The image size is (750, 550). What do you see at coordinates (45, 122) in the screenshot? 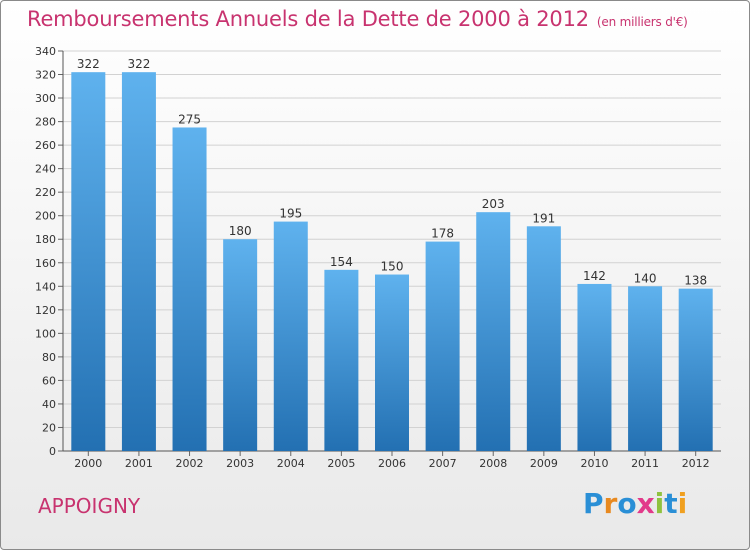
I see `y-tick-label: 280` at bounding box center [45, 122].